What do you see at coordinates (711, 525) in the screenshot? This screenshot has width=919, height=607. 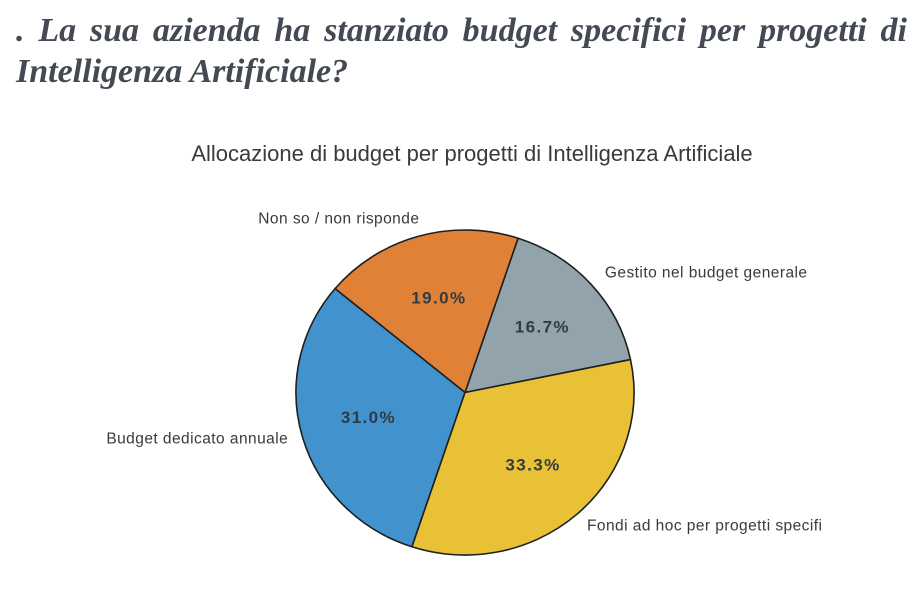 I see `svg-text:Fondi ad hoc per progetti spec: Fondi ad hoc per progetti specifici` at bounding box center [711, 525].